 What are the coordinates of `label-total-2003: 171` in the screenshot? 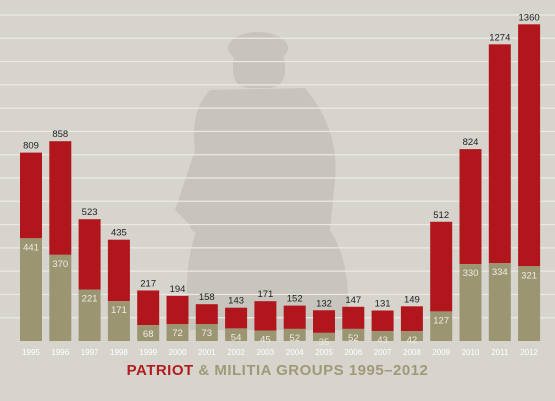 It's located at (265, 294).